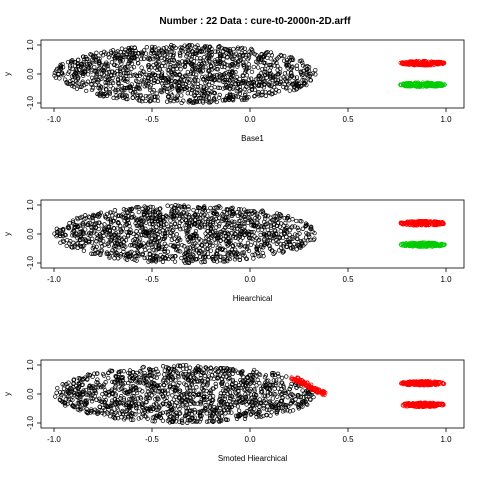 The height and width of the screenshot is (480, 480). Describe the element at coordinates (446, 279) in the screenshot. I see `x-tick-label: 1.0` at that location.